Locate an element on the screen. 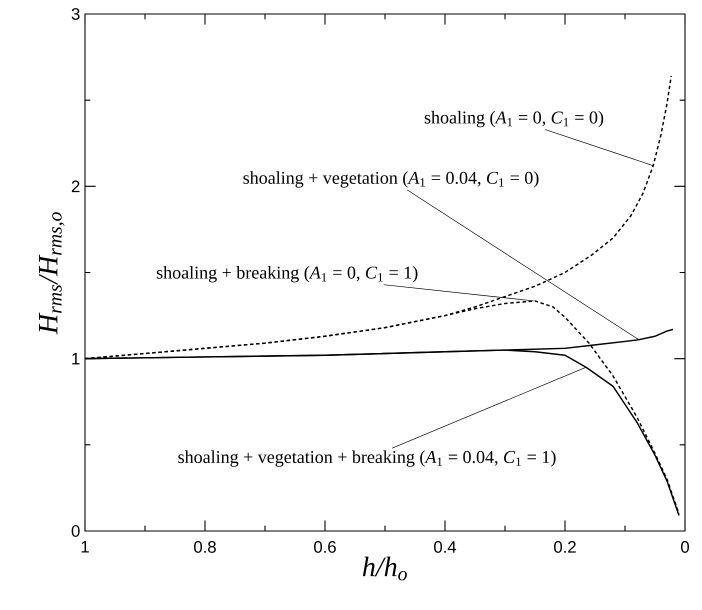  annotation: shoaling + vegetation + breaking (A$_{1}$ = 0.04, C$_{1}$ = 1) is located at coordinates (367, 458).